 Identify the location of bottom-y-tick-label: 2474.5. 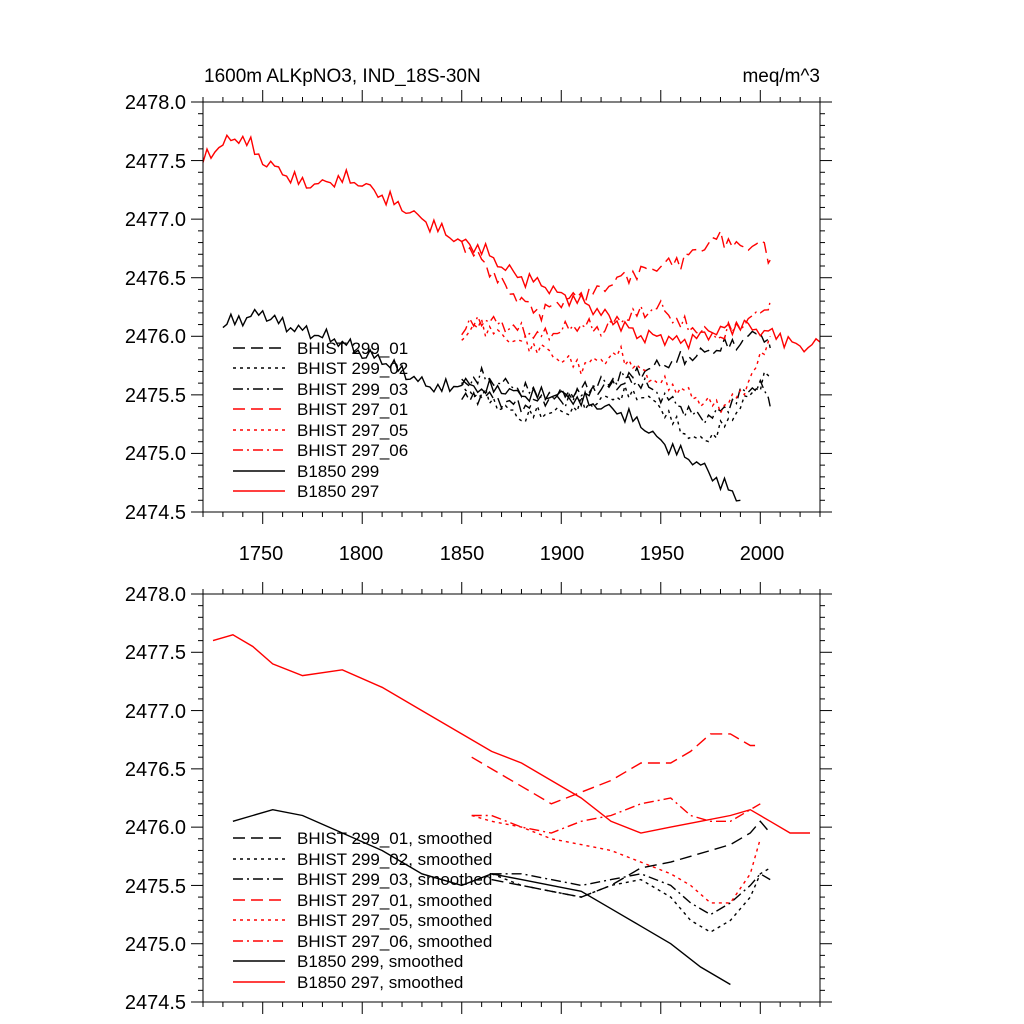
(155, 1003).